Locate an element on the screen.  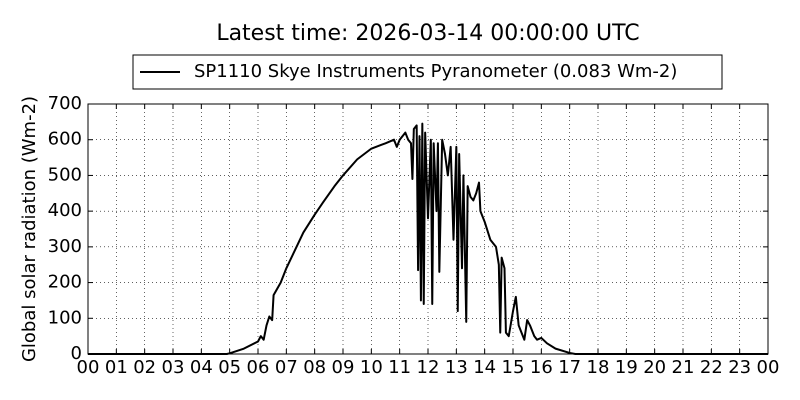
x-tick-label: 07 is located at coordinates (286, 367).